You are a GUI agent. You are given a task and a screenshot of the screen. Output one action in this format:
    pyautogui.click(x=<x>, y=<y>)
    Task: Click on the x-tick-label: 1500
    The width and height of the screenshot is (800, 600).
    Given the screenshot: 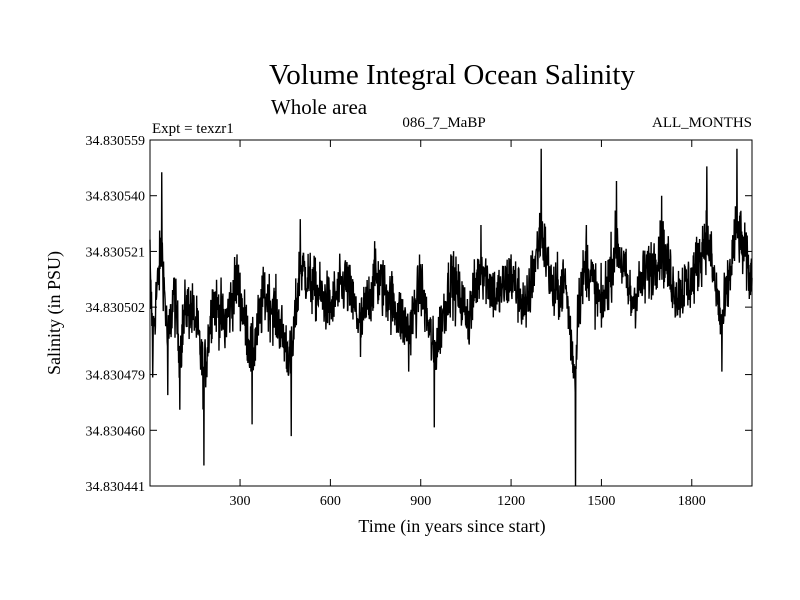 What is the action you would take?
    pyautogui.click(x=601, y=501)
    